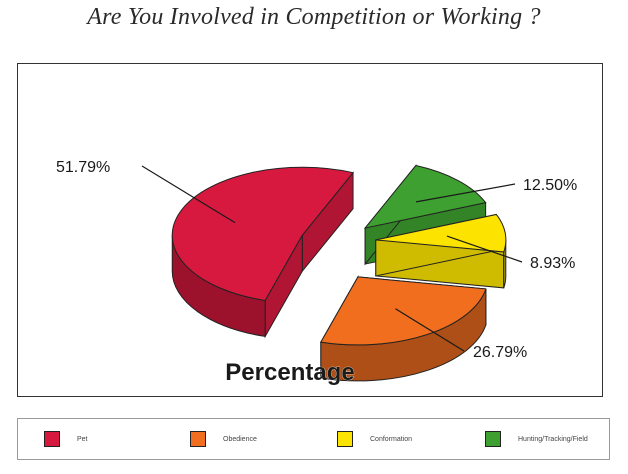 The image size is (628, 474). What do you see at coordinates (82, 439) in the screenshot?
I see `legend-label: Pet` at bounding box center [82, 439].